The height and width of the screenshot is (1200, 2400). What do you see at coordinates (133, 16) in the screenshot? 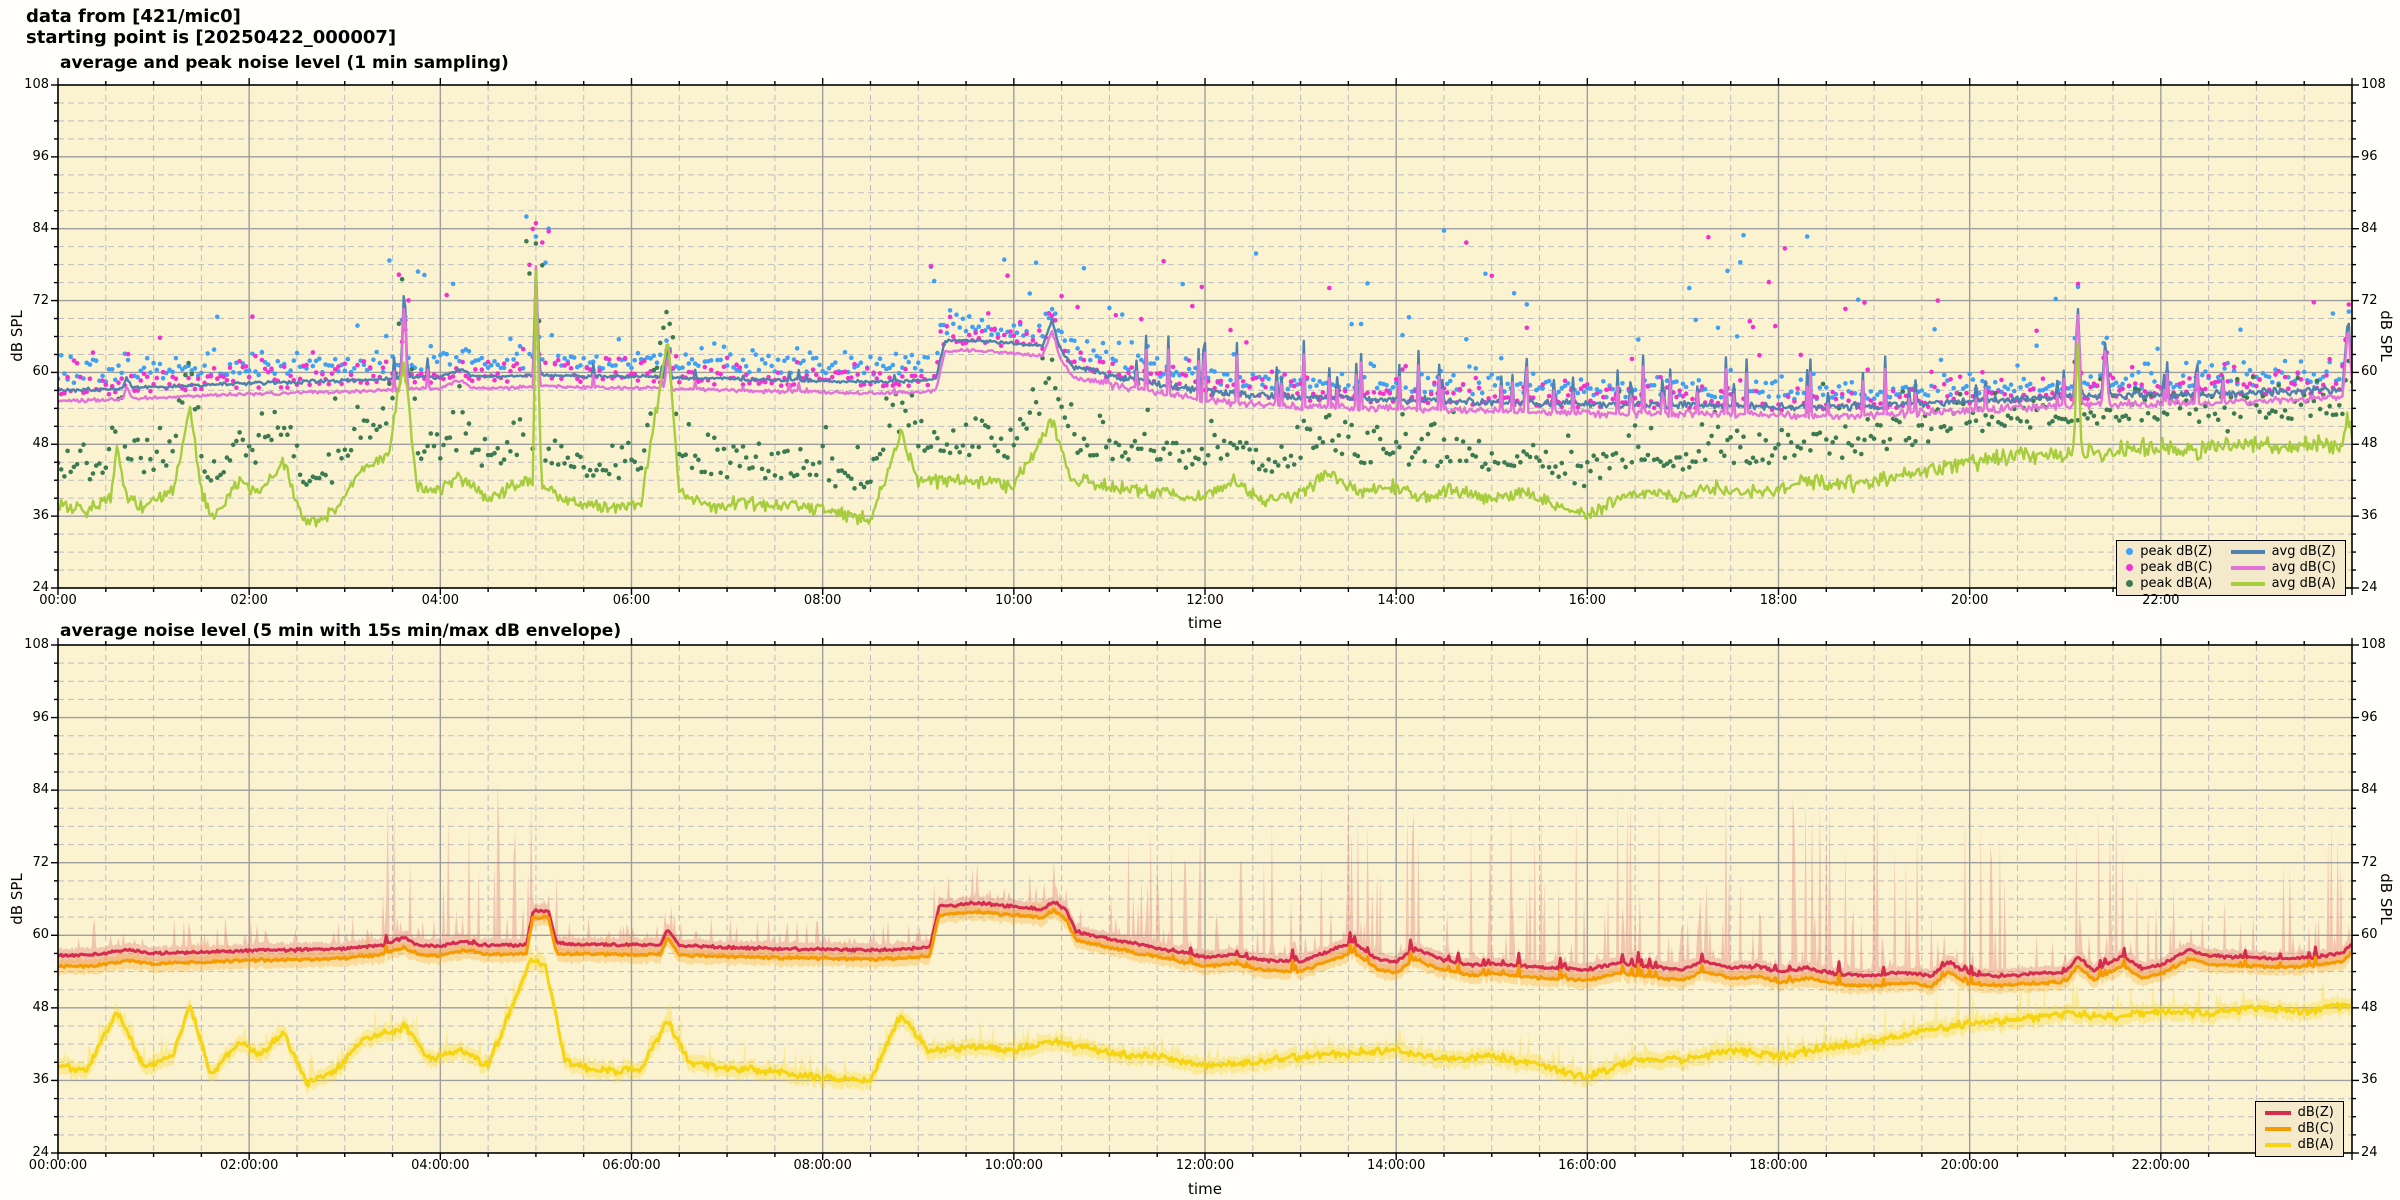
I see `header-line1: data from [421/mic0]` at bounding box center [133, 16].